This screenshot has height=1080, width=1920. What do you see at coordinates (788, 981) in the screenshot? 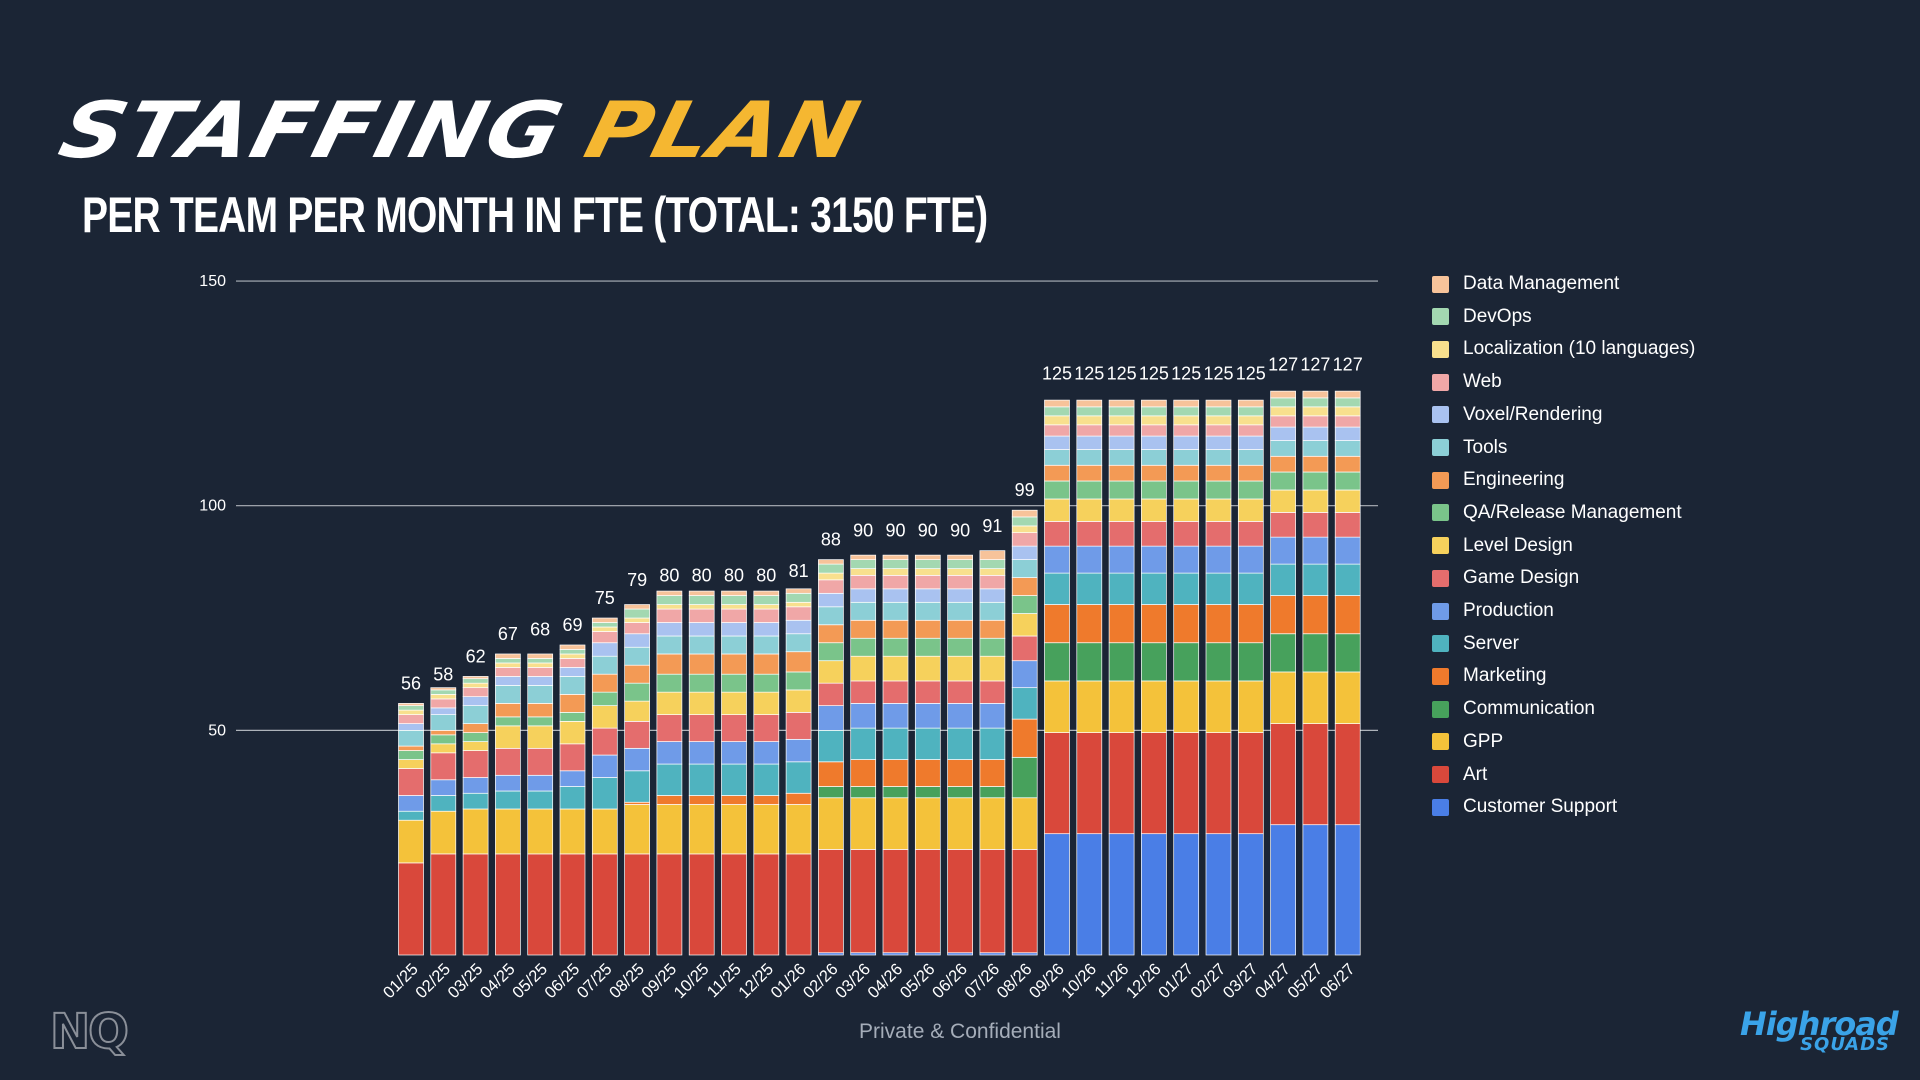
I see `x-tick-label: 01/26` at bounding box center [788, 981].